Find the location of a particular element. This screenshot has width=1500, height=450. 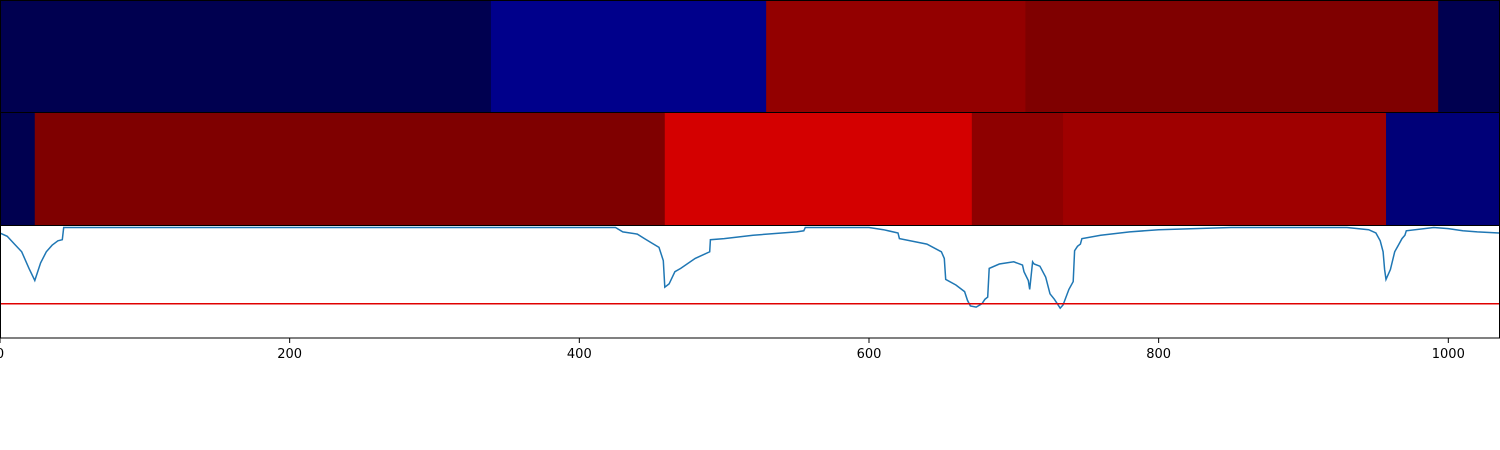

x-axis: 0 200 400 600 800 1000 is located at coordinates (732, 350).